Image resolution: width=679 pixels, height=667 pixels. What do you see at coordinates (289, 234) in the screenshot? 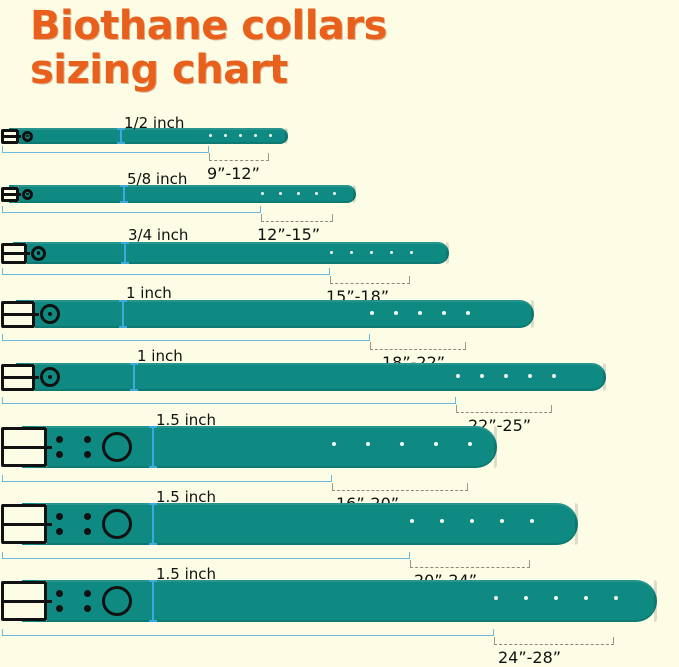
I see `size-range-label: 12”-15”` at bounding box center [289, 234].